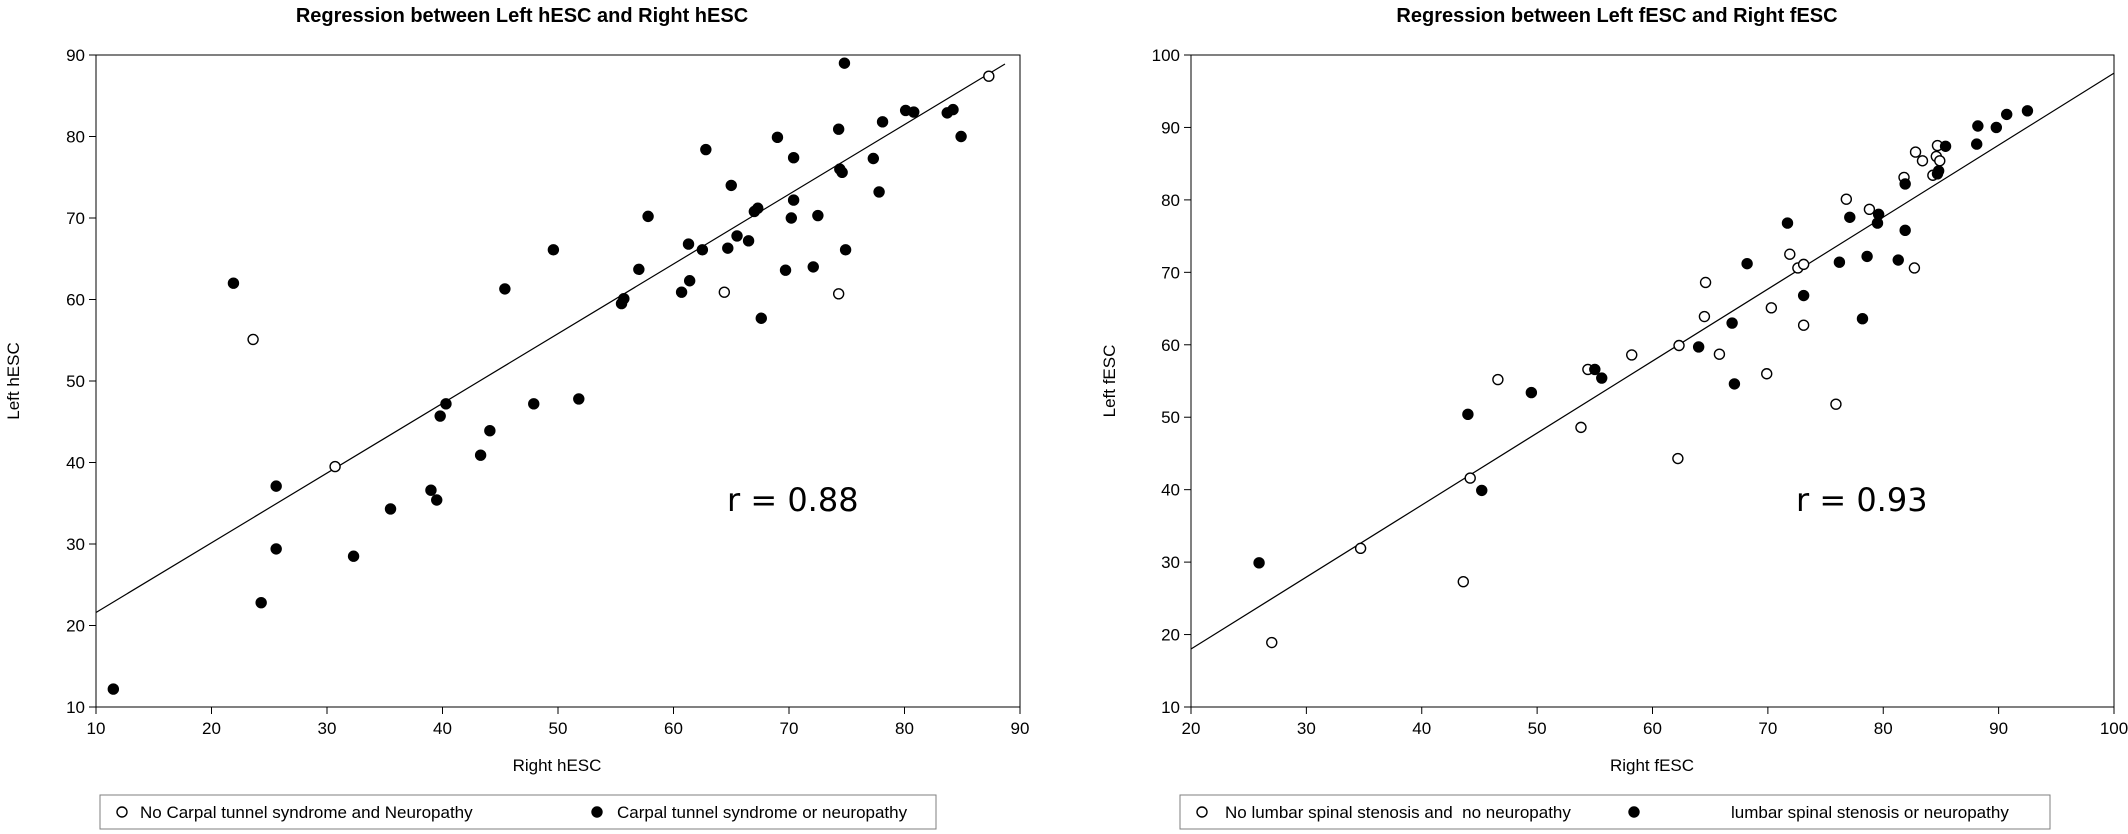 Image resolution: width=2128 pixels, height=834 pixels. What do you see at coordinates (2114, 728) in the screenshot?
I see `x-tick-label: 100` at bounding box center [2114, 728].